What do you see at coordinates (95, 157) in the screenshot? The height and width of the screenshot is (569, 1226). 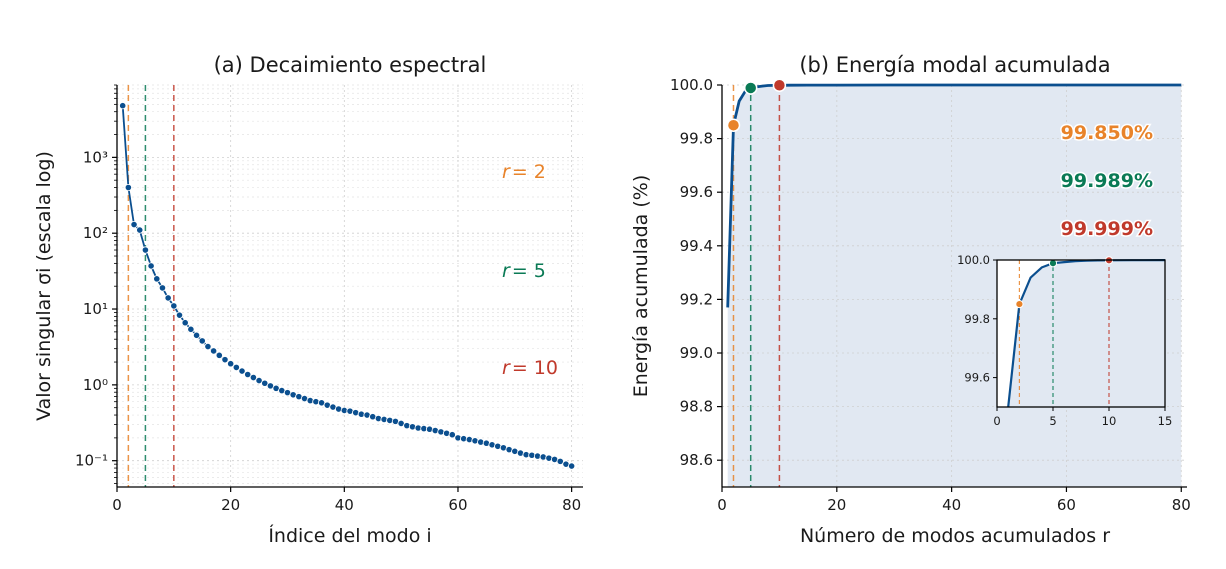 I see `y-tick-label: 10³` at bounding box center [95, 157].